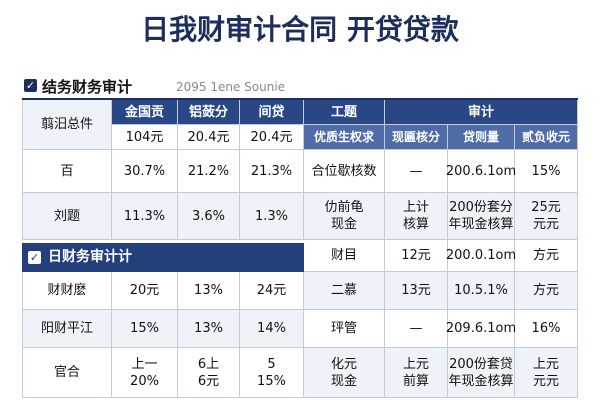 The image size is (600, 400). Describe the element at coordinates (481, 171) in the screenshot. I see `table-cell: 200.6.1om` at that location.